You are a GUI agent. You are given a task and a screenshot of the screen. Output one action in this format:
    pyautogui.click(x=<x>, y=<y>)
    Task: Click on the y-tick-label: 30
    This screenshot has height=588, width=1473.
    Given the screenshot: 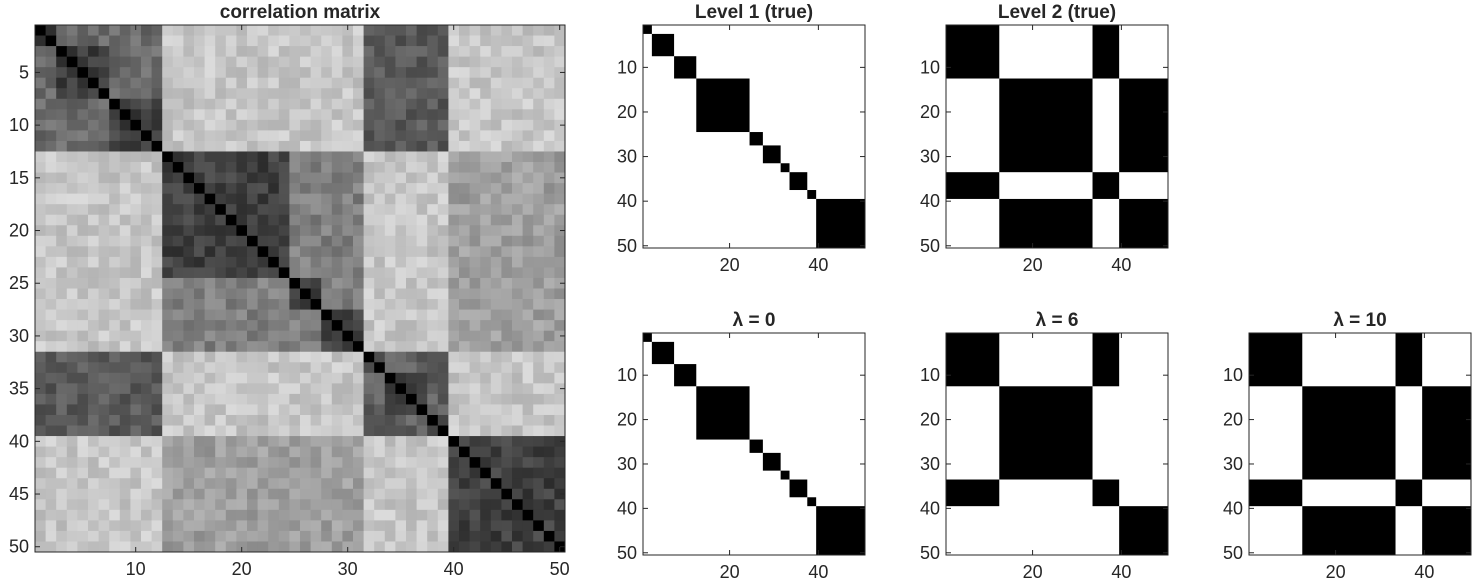 What is the action you would take?
    pyautogui.click(x=930, y=157)
    